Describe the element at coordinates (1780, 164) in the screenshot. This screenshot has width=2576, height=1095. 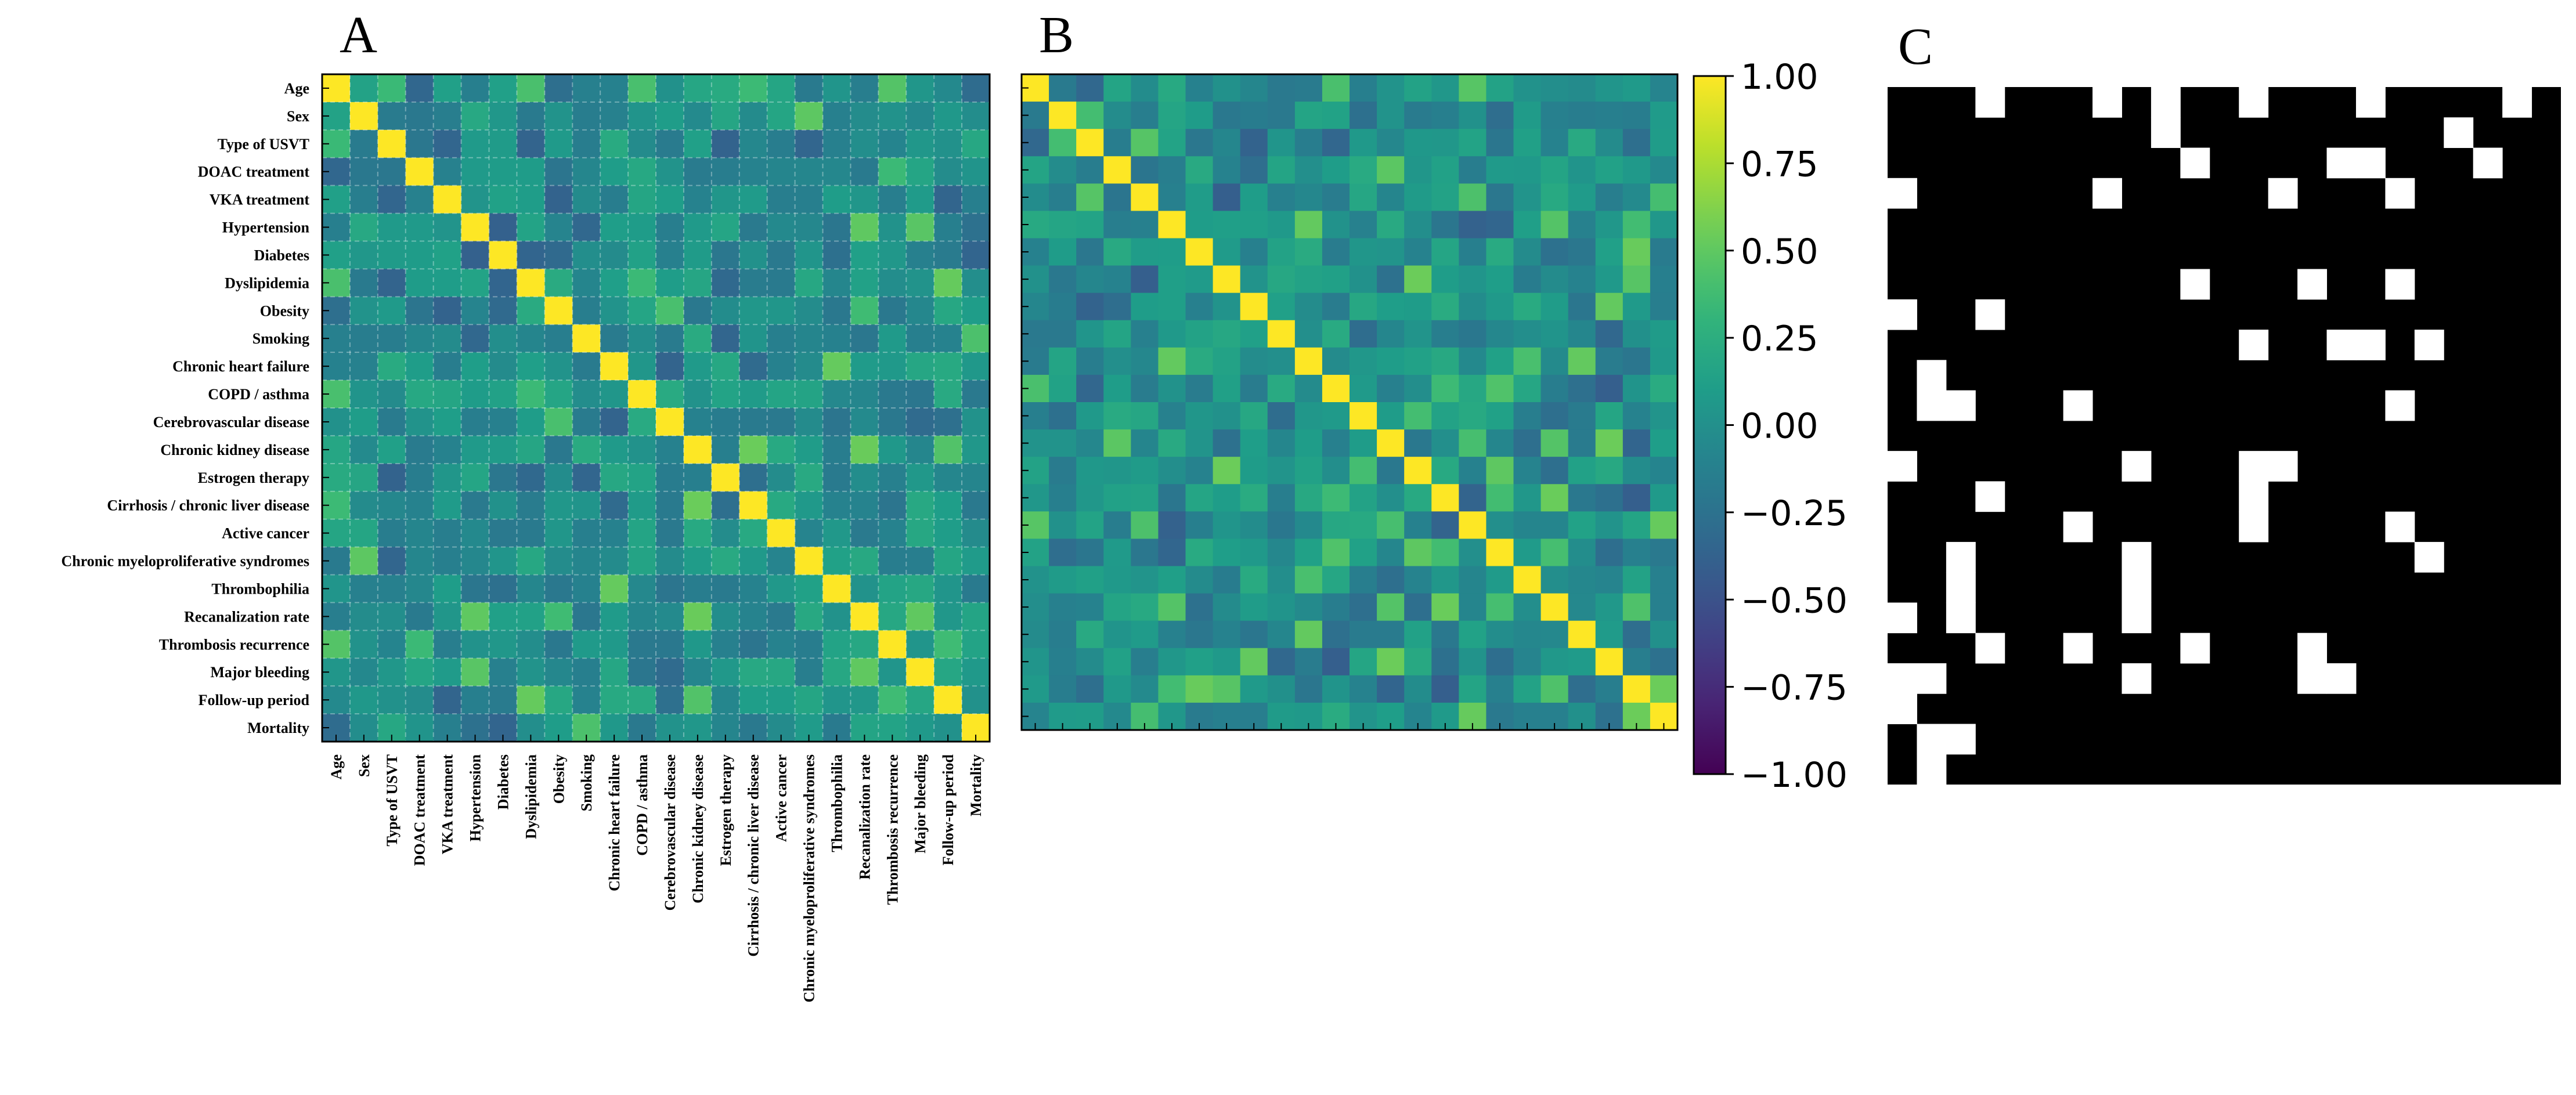
I see `colorbar-tick-label: 0.75` at that location.